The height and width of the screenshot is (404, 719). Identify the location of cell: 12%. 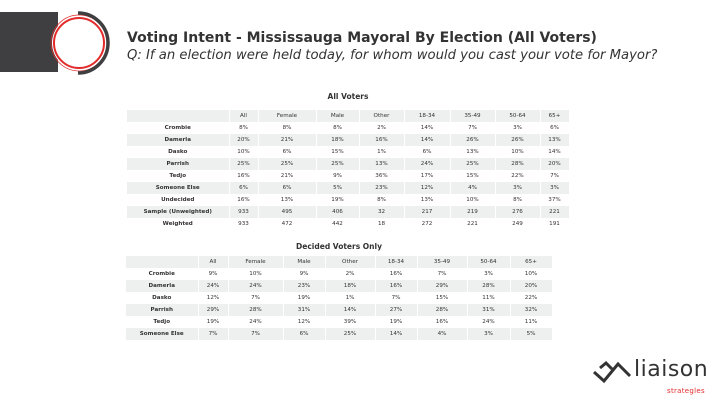
(213, 298).